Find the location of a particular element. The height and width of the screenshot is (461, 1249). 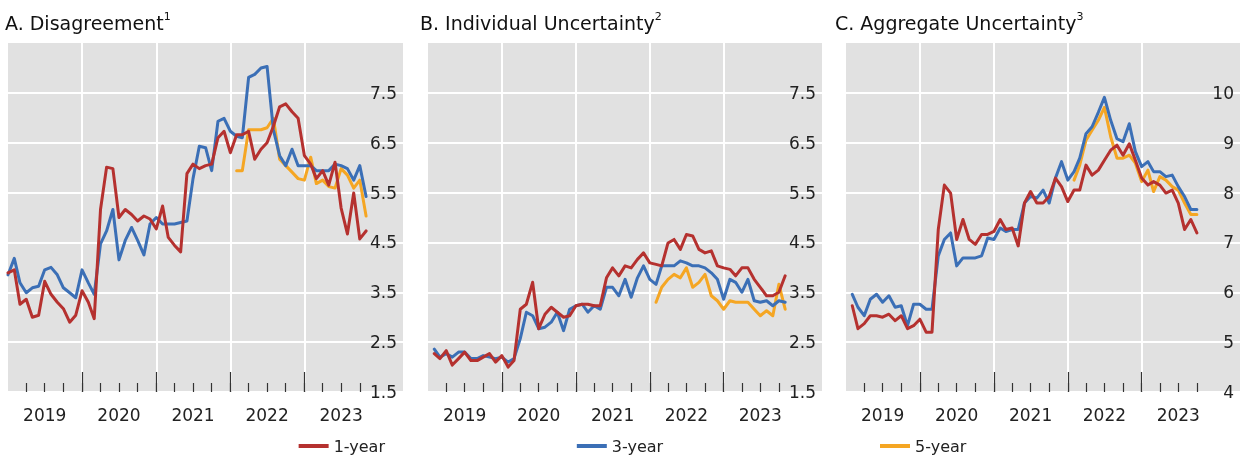

legend-label: 3-year is located at coordinates (637, 446).